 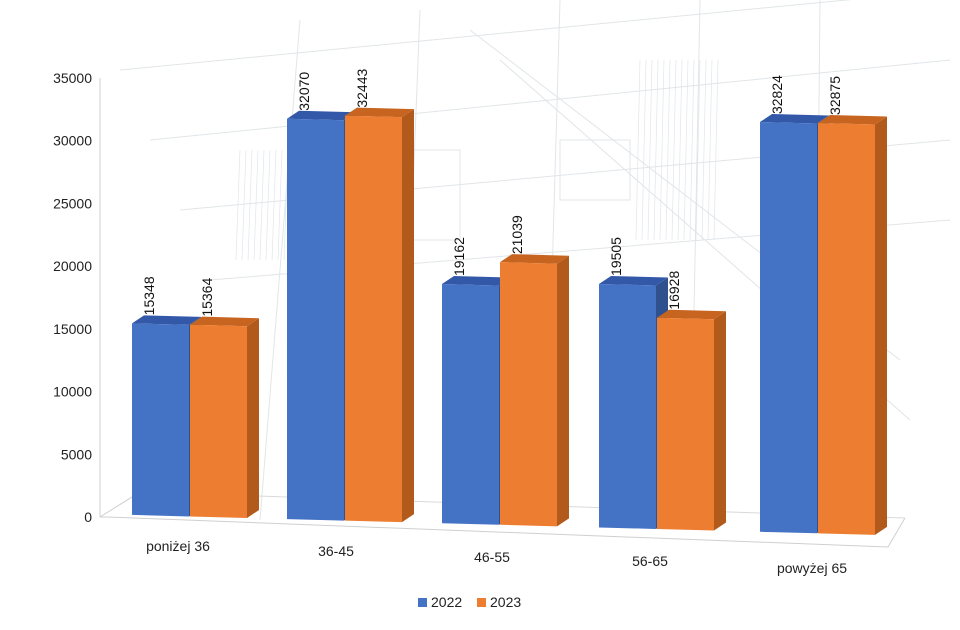 I want to click on y-tick-label: 30000, so click(x=72, y=141).